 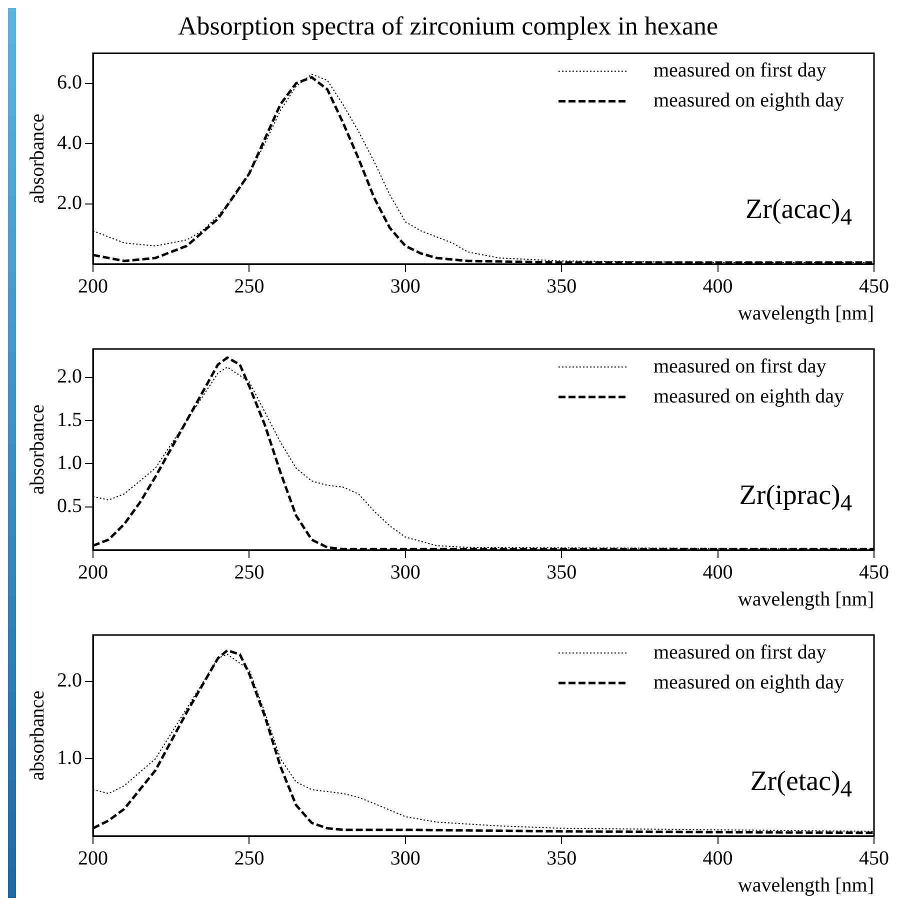 What do you see at coordinates (799, 213) in the screenshot?
I see `annotation: Zr(acac)$_{4}$` at bounding box center [799, 213].